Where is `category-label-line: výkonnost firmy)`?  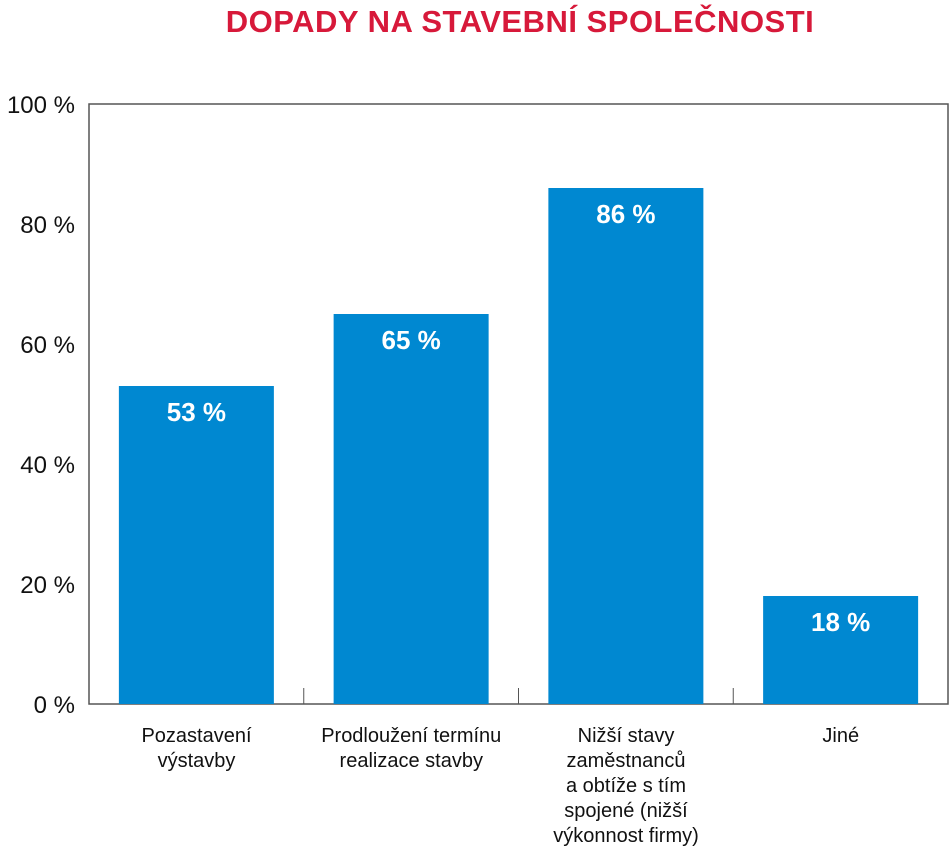 category-label-line: výkonnost firmy) is located at coordinates (626, 836).